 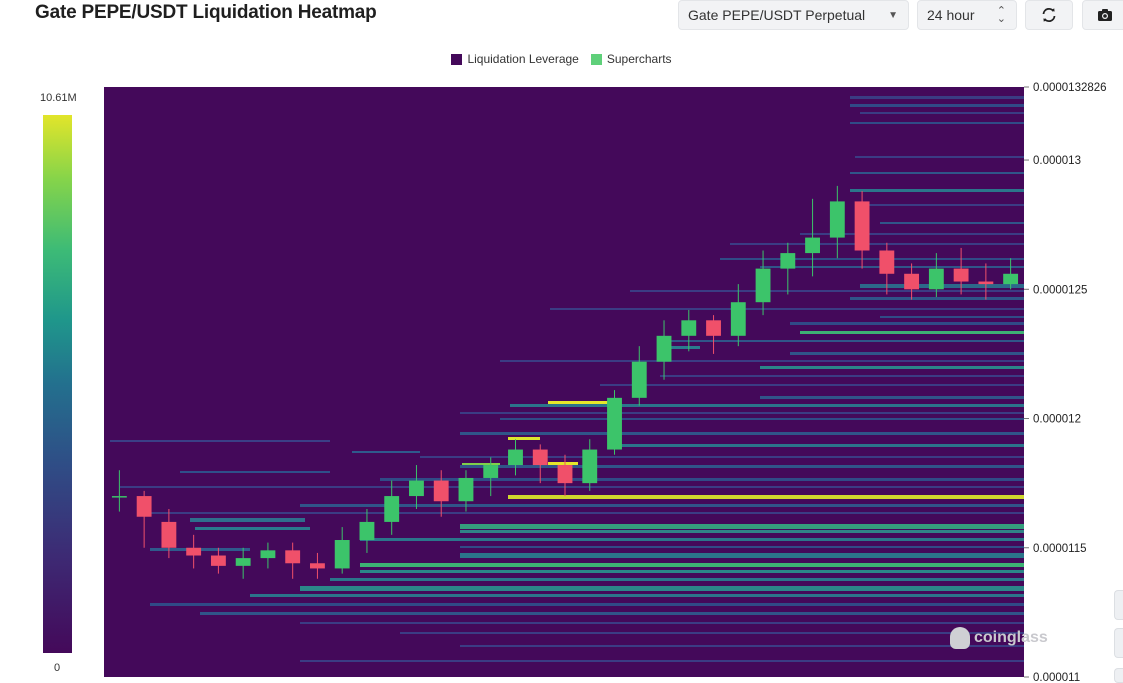 I want to click on timeframe-select: 24 hour ⌃ ⌄, so click(x=967, y=15).